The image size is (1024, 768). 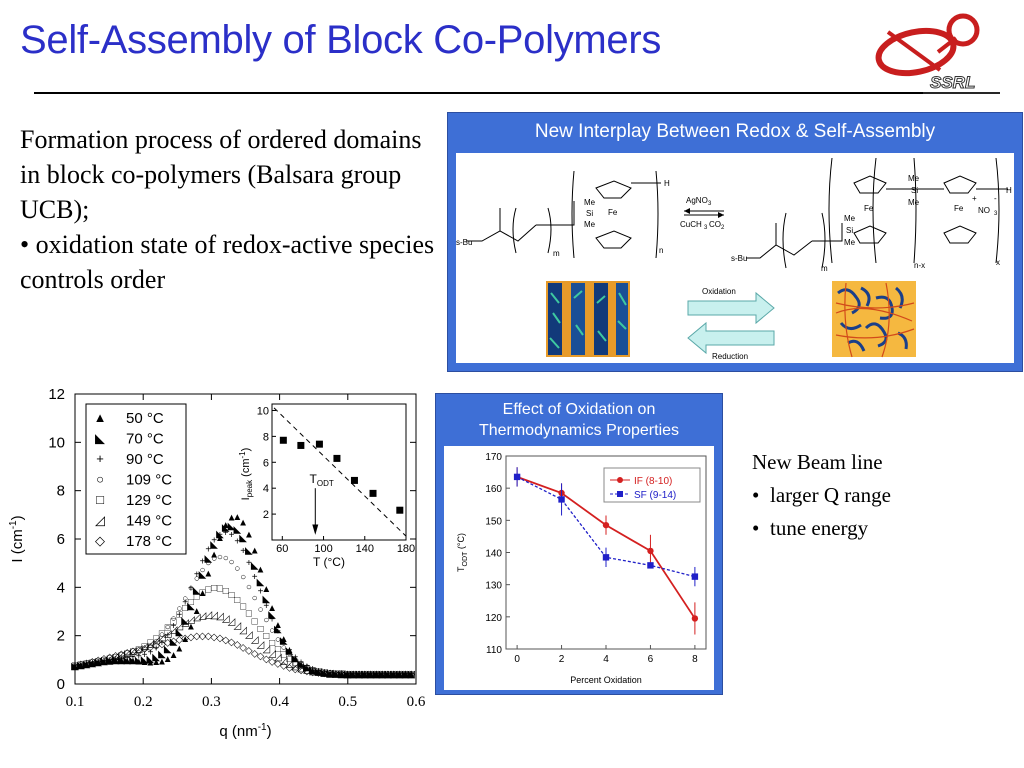 What do you see at coordinates (651, 659) in the screenshot?
I see `ox-x-tick-label: 6` at bounding box center [651, 659].